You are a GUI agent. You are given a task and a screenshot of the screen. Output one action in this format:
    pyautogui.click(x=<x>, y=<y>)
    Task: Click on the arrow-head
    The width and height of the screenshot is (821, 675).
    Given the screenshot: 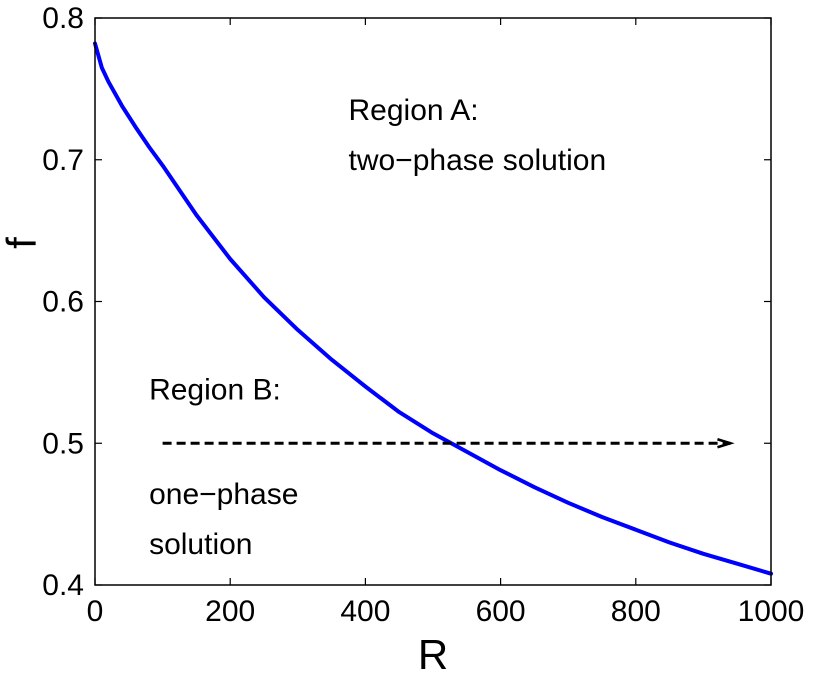 What is the action you would take?
    pyautogui.click(x=726, y=443)
    